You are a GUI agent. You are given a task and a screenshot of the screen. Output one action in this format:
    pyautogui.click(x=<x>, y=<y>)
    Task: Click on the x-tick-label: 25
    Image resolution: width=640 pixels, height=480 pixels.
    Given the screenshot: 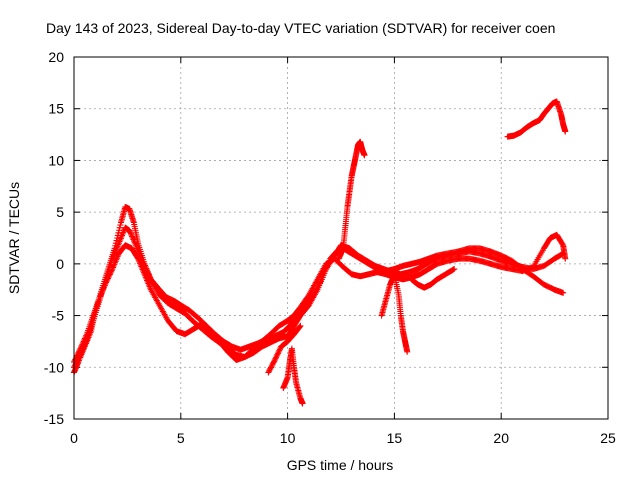 What is the action you would take?
    pyautogui.click(x=608, y=438)
    